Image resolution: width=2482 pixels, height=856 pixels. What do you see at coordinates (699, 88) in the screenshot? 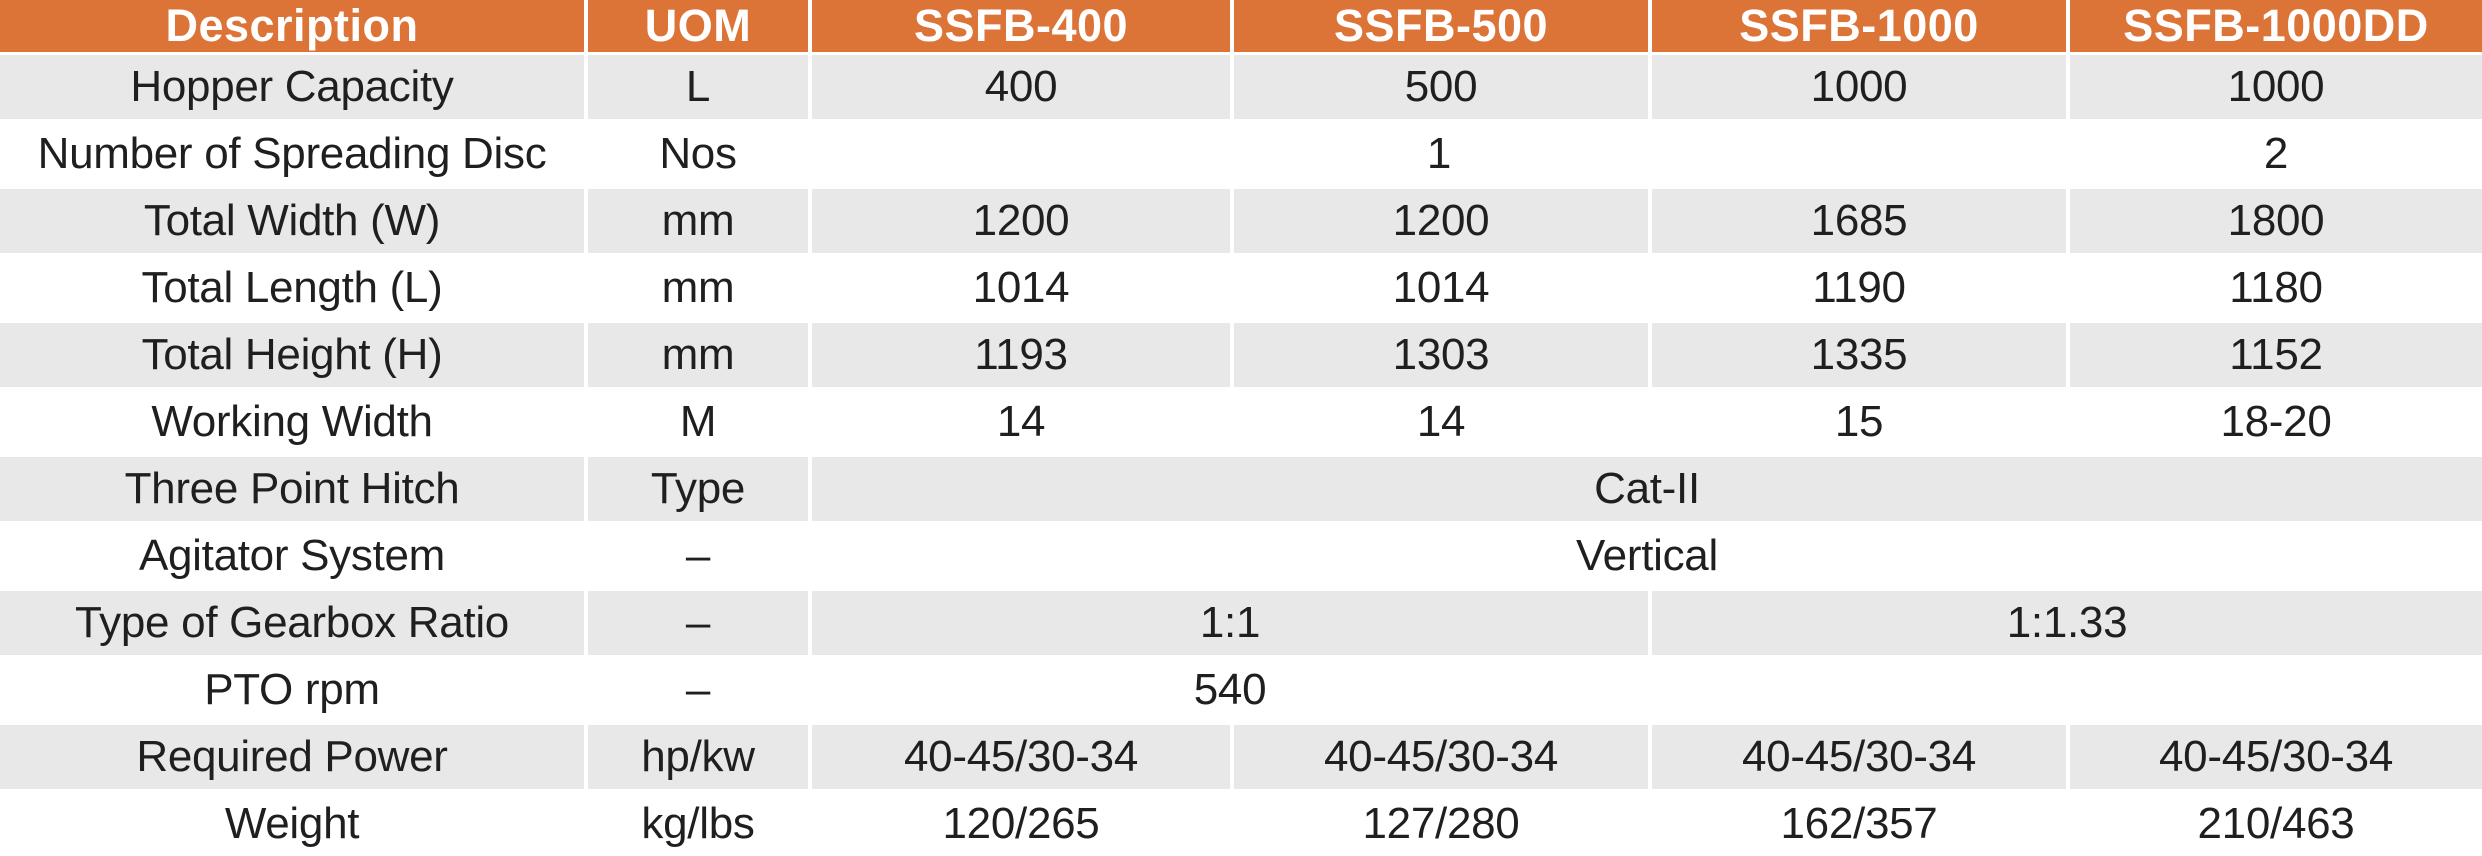
I see `spec-uom-cell: L` at bounding box center [699, 88].